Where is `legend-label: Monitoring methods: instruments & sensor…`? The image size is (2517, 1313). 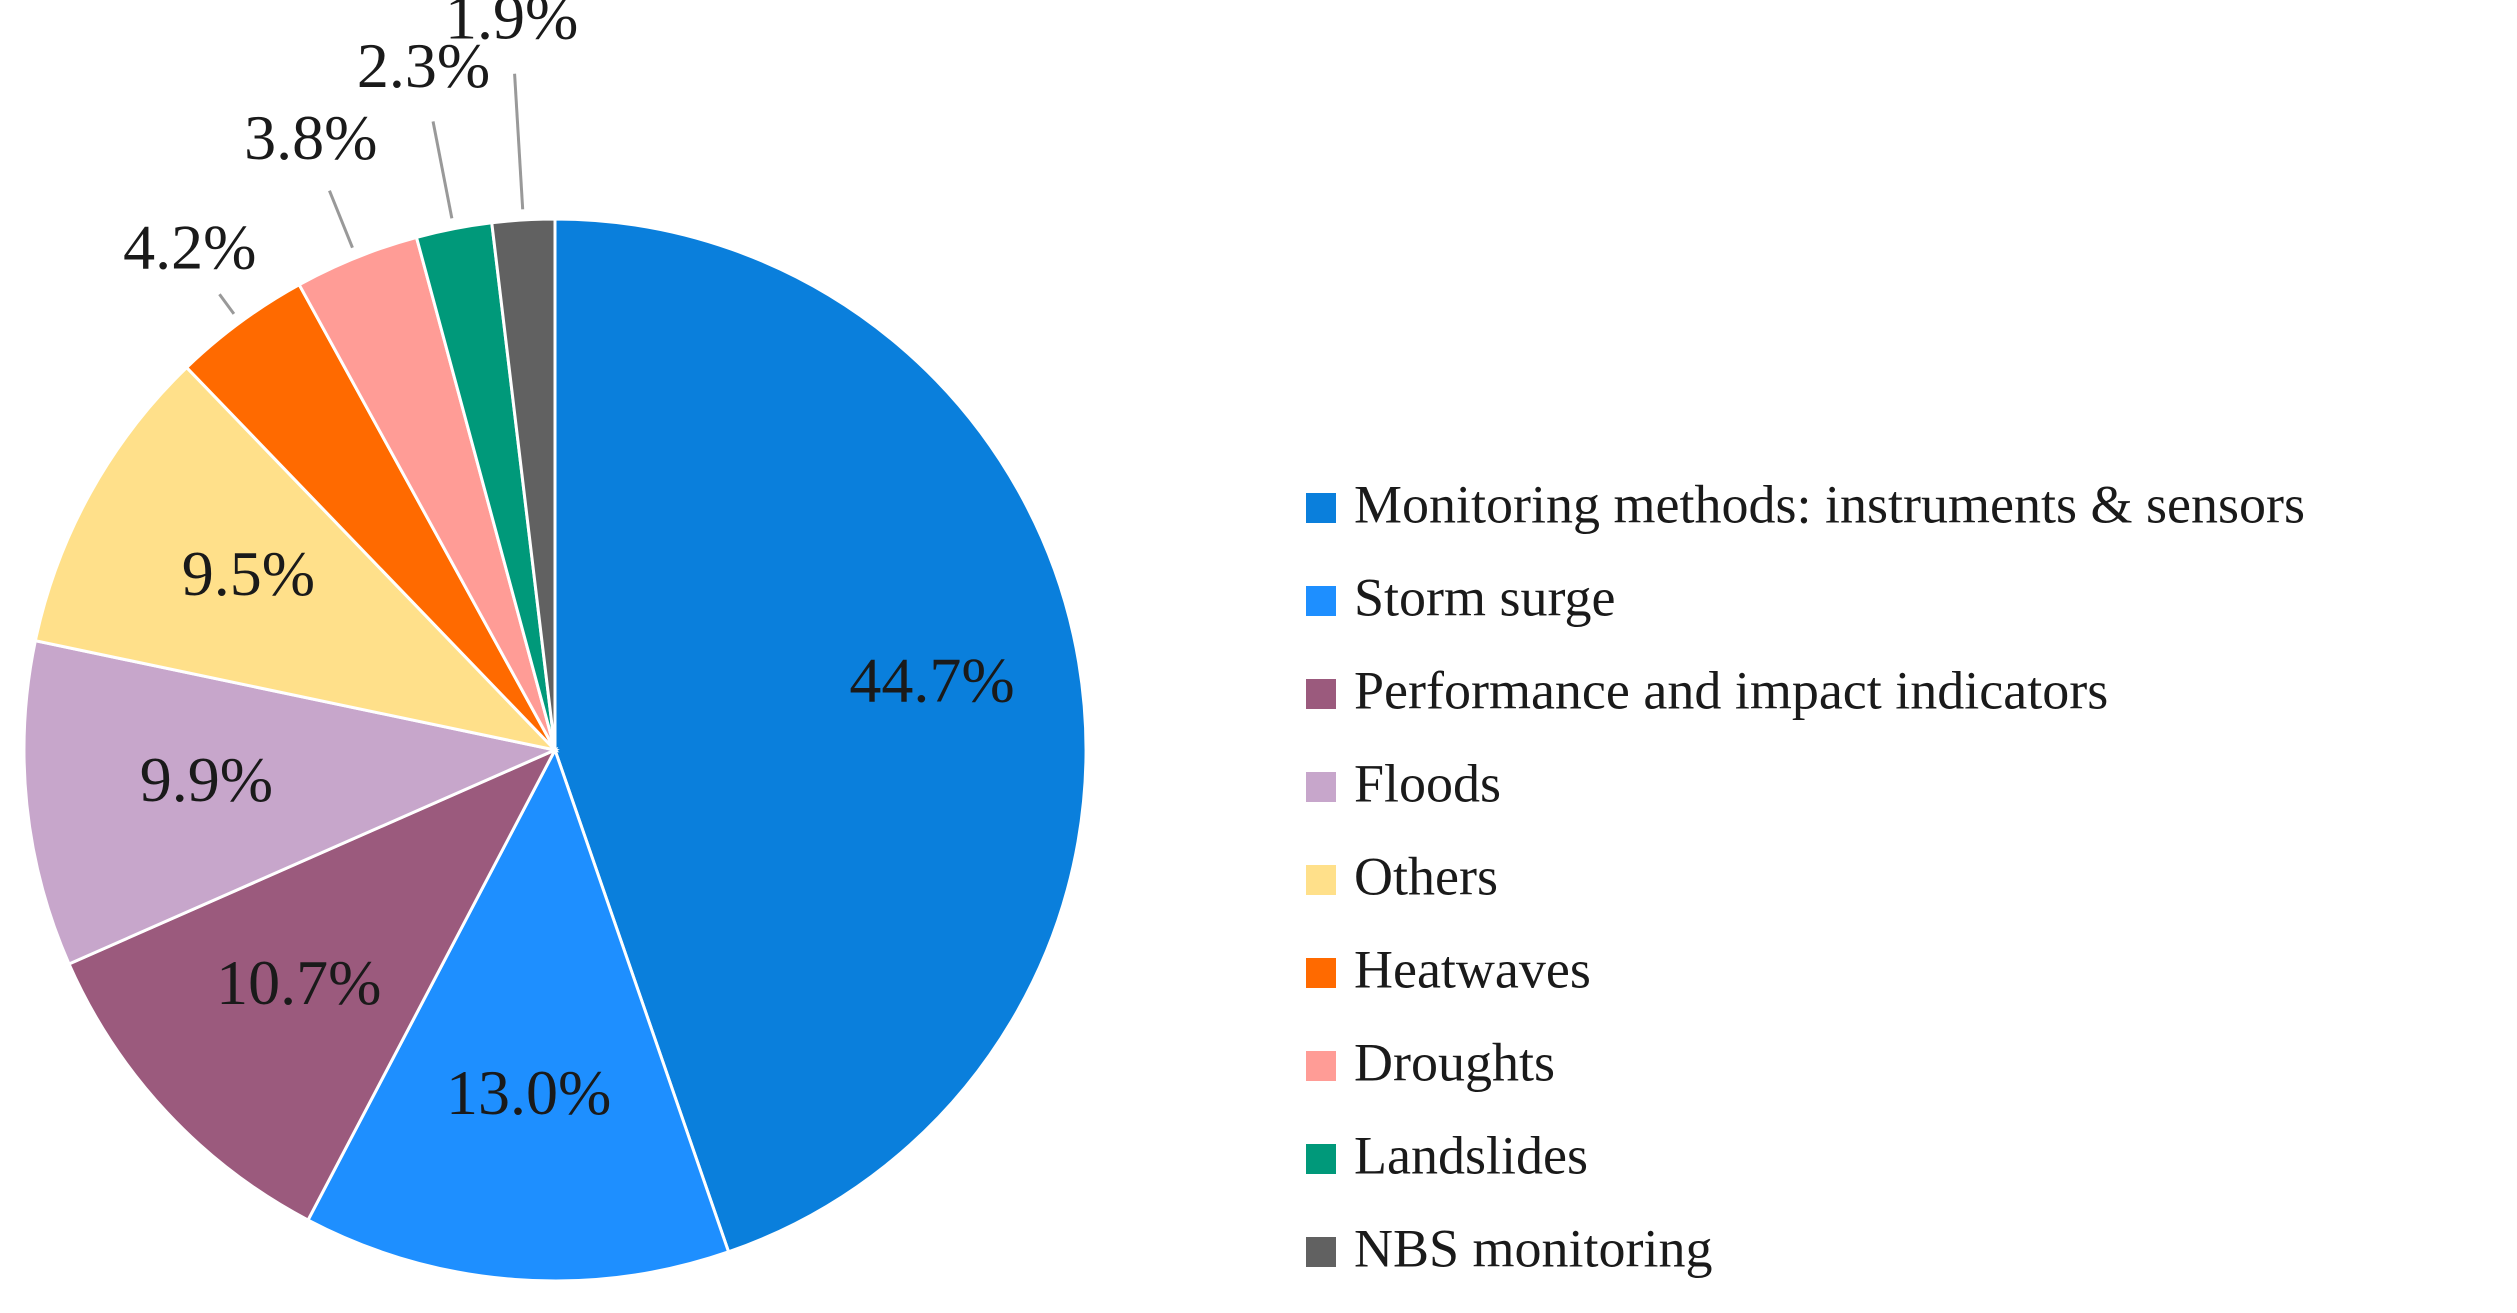
legend-label: Monitoring methods: instruments & sensor… is located at coordinates (1829, 504).